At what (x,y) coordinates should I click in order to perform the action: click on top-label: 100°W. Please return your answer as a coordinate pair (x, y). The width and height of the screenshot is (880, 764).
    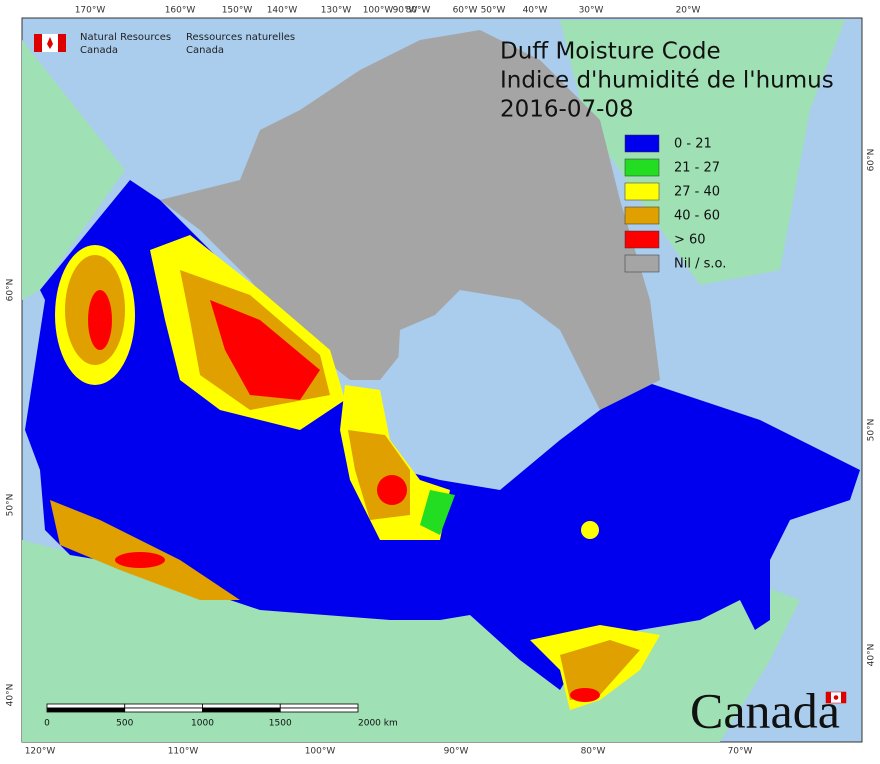
    Looking at the image, I should click on (378, 11).